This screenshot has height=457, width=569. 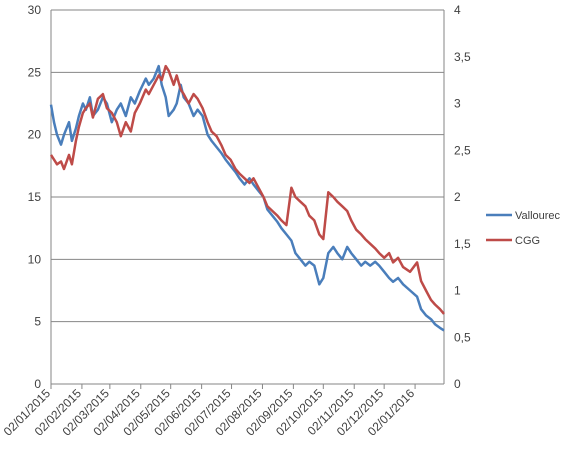 What do you see at coordinates (457, 10) in the screenshot?
I see `right-tick-label: 4` at bounding box center [457, 10].